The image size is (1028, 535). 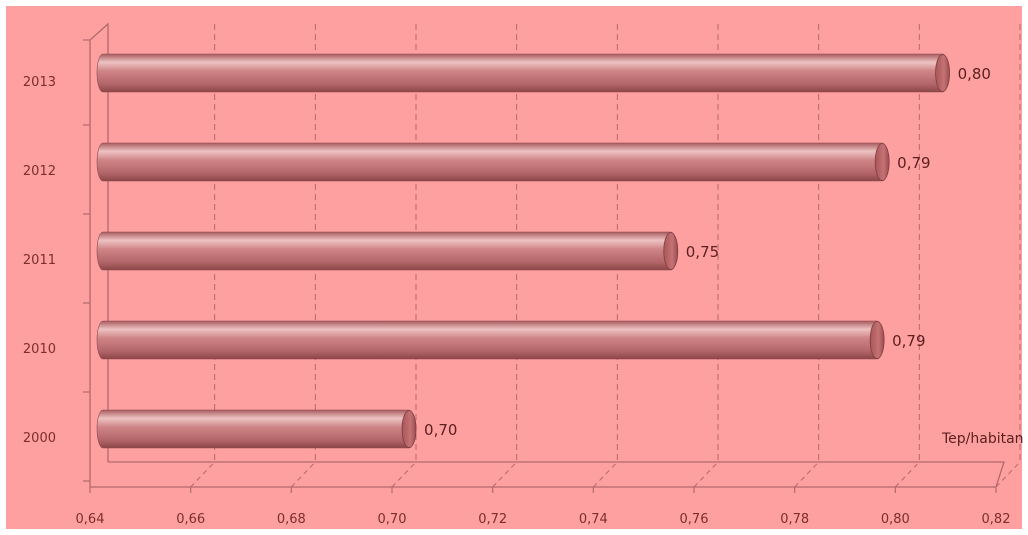 What do you see at coordinates (190, 519) in the screenshot?
I see `x-tick-label: 0,66` at bounding box center [190, 519].